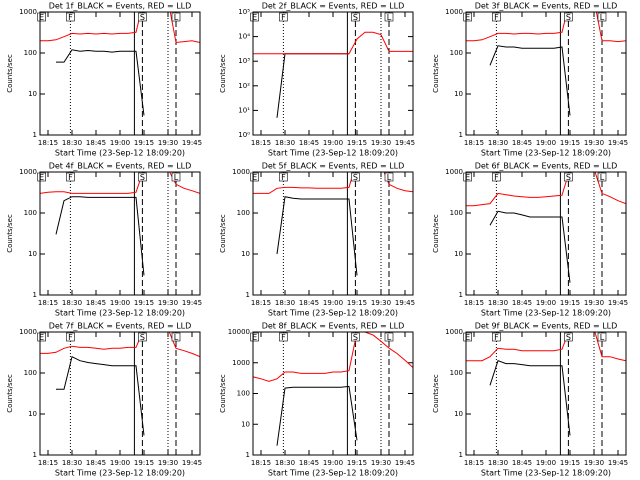  Describe the element at coordinates (244, 37) in the screenshot. I see `y-tick-label: 10⁴` at that location.